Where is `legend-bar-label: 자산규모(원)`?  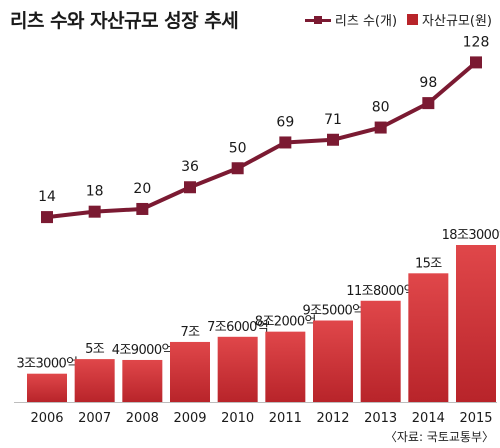
legend-bar-label: 자산규모(원) is located at coordinates (457, 21).